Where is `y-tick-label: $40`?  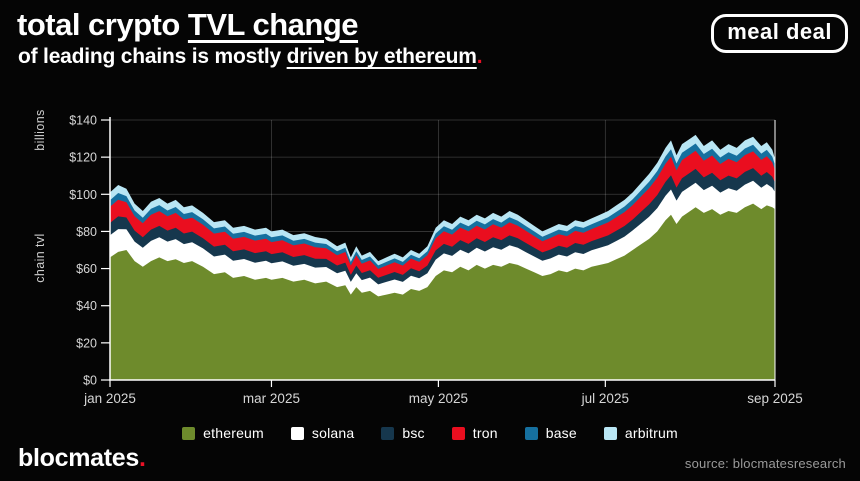 y-tick-label: $40 is located at coordinates (86, 306).